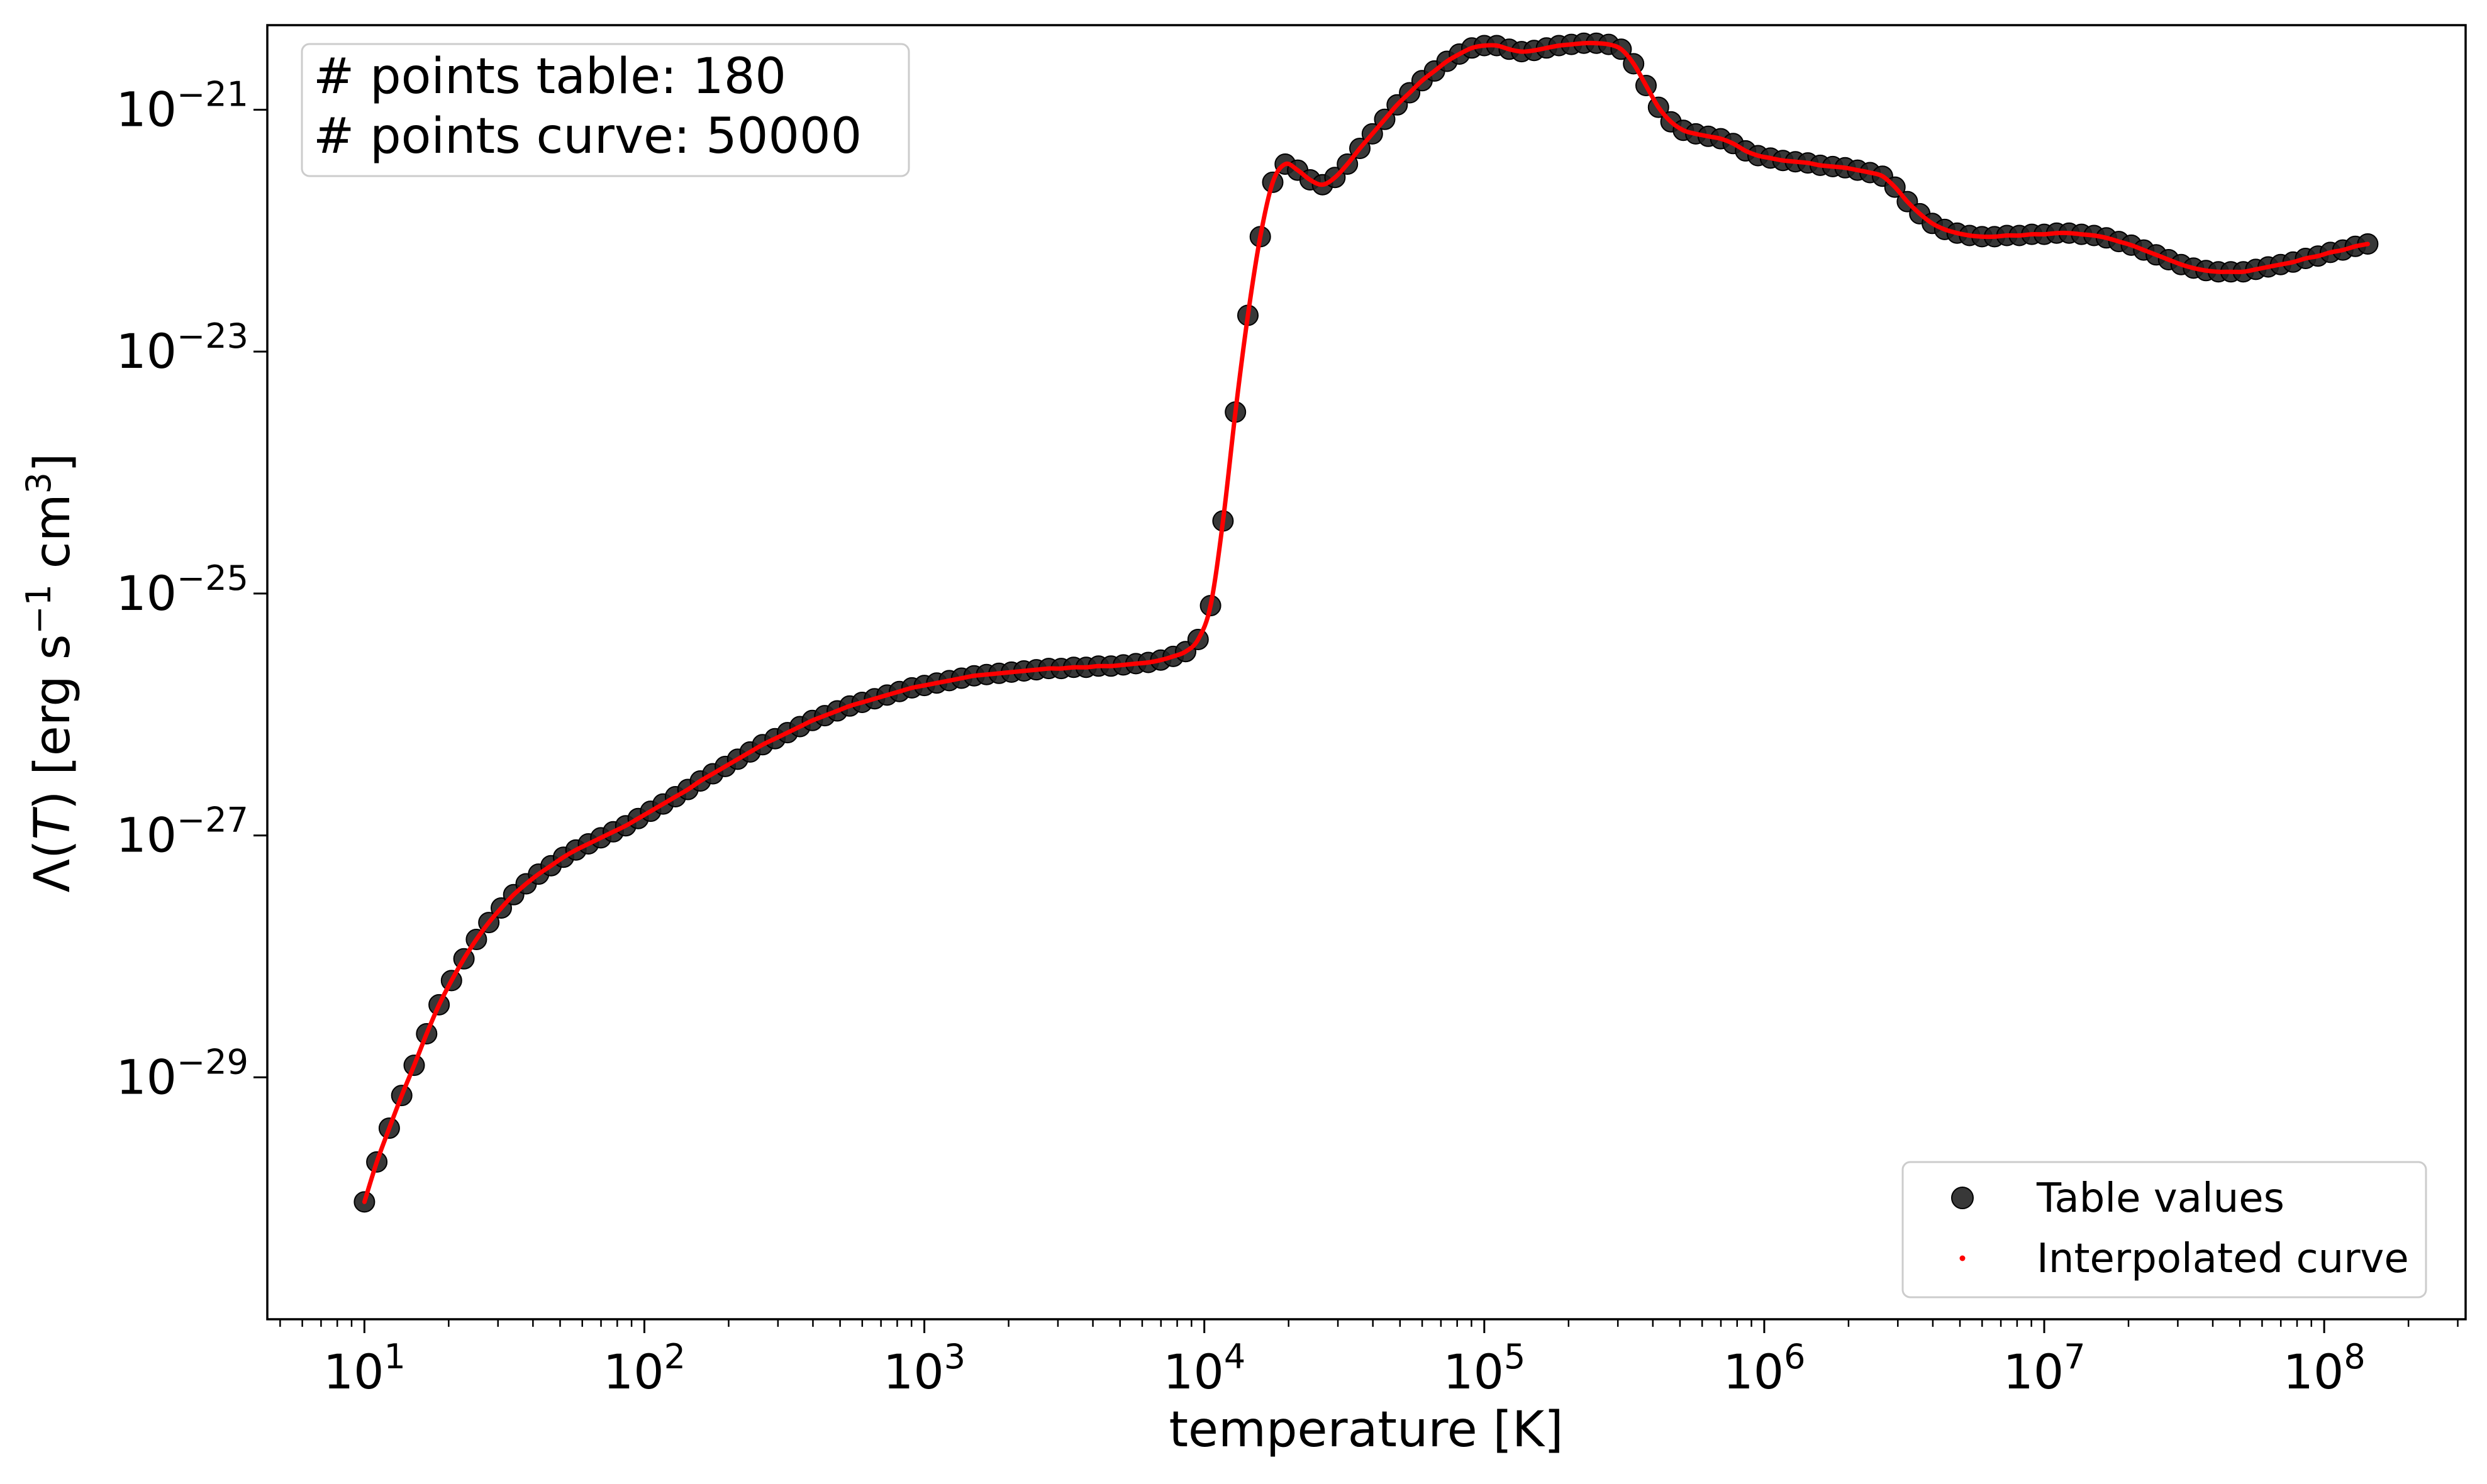  Describe the element at coordinates (2223, 1259) in the screenshot. I see `legend-label-interpolated-curve: Interpolated curve` at that location.